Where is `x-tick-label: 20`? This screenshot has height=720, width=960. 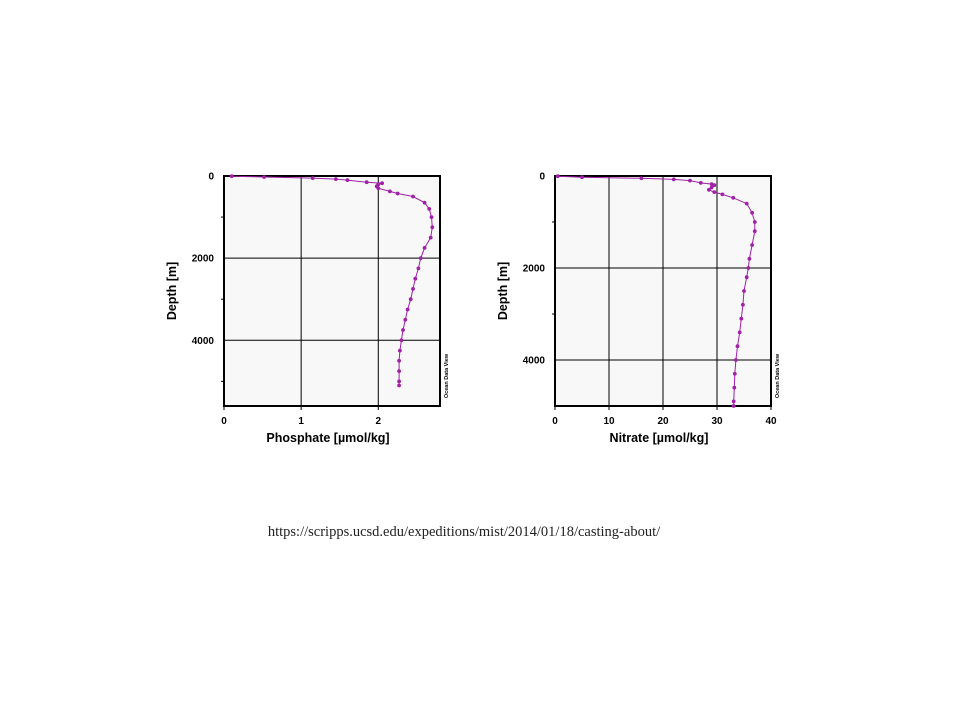
x-tick-label: 20 is located at coordinates (663, 421).